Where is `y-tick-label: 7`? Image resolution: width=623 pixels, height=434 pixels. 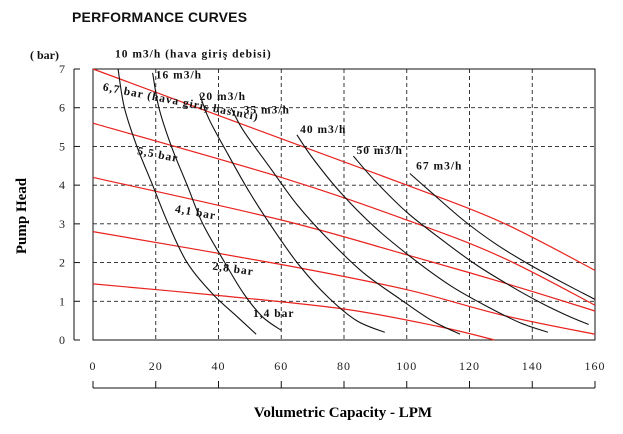
y-tick-label: 7 is located at coordinates (62, 69).